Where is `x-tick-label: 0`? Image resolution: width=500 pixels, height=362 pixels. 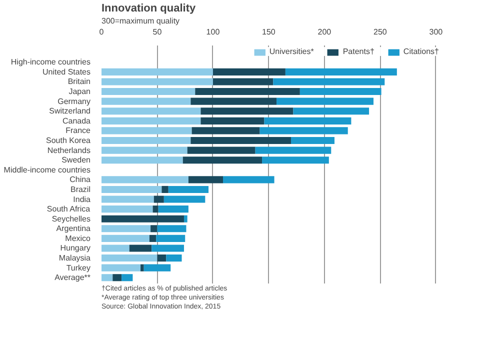 x-tick-label: 0 is located at coordinates (101, 32).